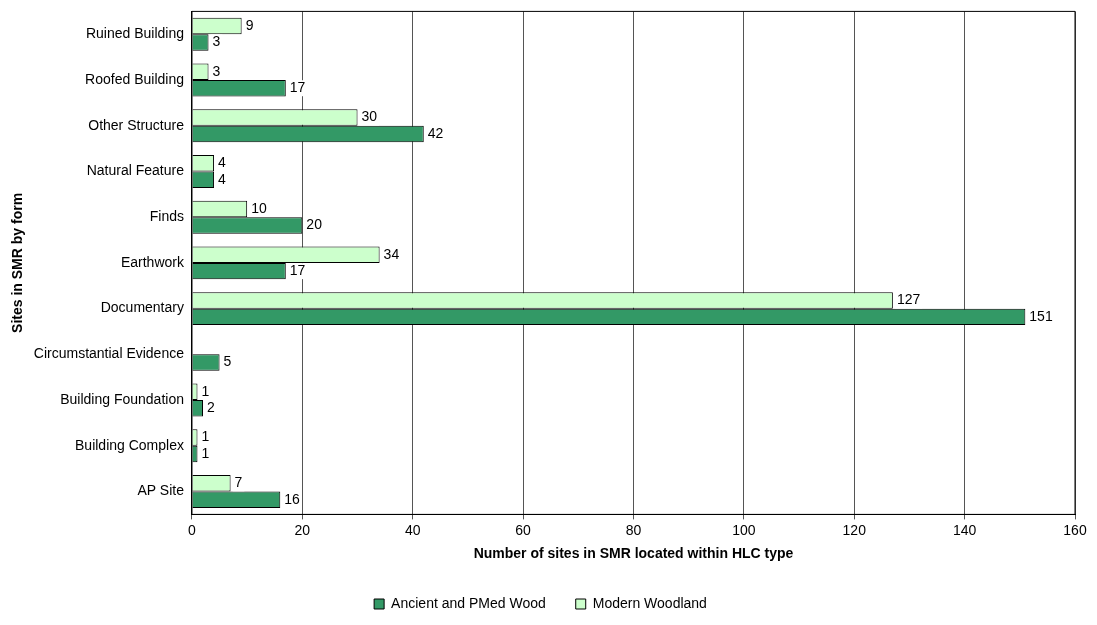 This screenshot has height=625, width=1097. Describe the element at coordinates (649, 602) in the screenshot. I see `legend-label: Modern Woodland` at that location.